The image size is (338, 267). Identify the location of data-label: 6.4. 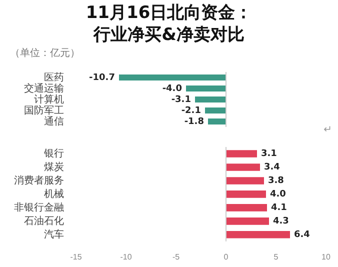
(302, 235).